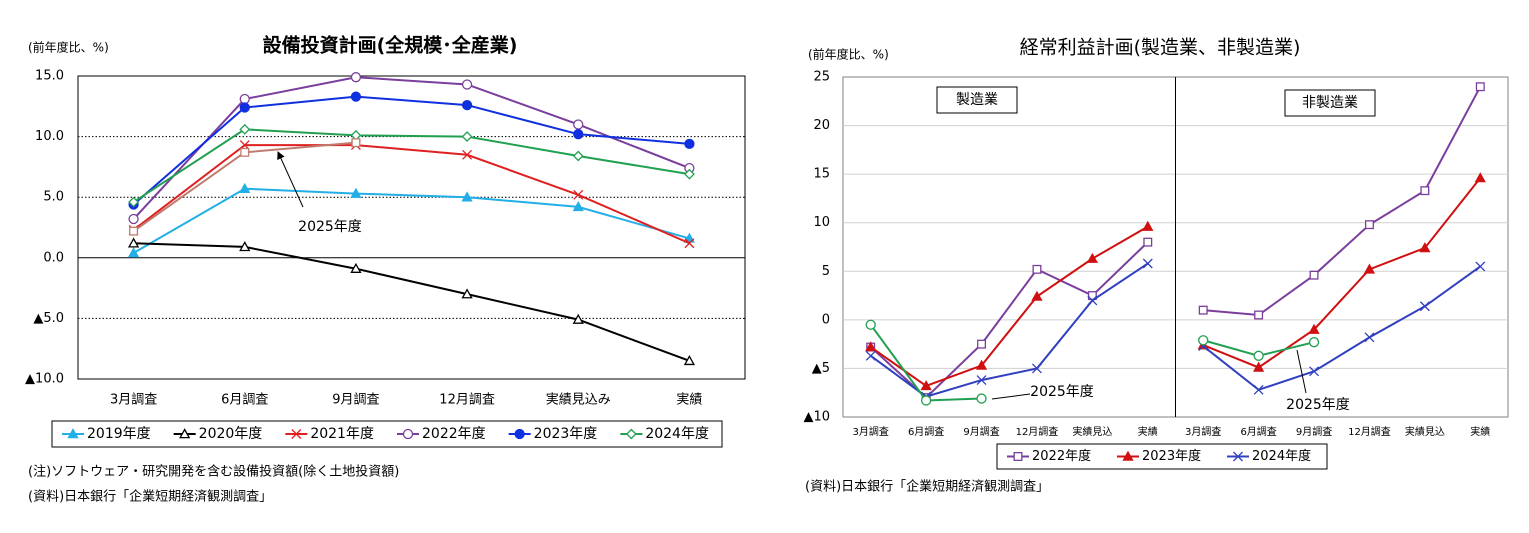  What do you see at coordinates (1171, 456) in the screenshot?
I see `legend-label: 2023年度` at bounding box center [1171, 456].